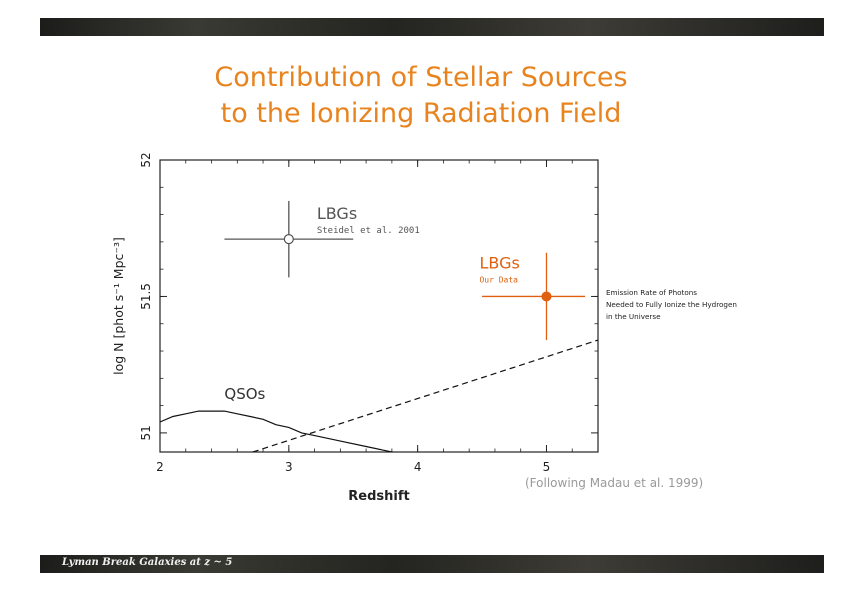 This screenshot has width=842, height=594. Describe the element at coordinates (146, 296) in the screenshot. I see `y-tick-label-51.5: 51.5` at that location.